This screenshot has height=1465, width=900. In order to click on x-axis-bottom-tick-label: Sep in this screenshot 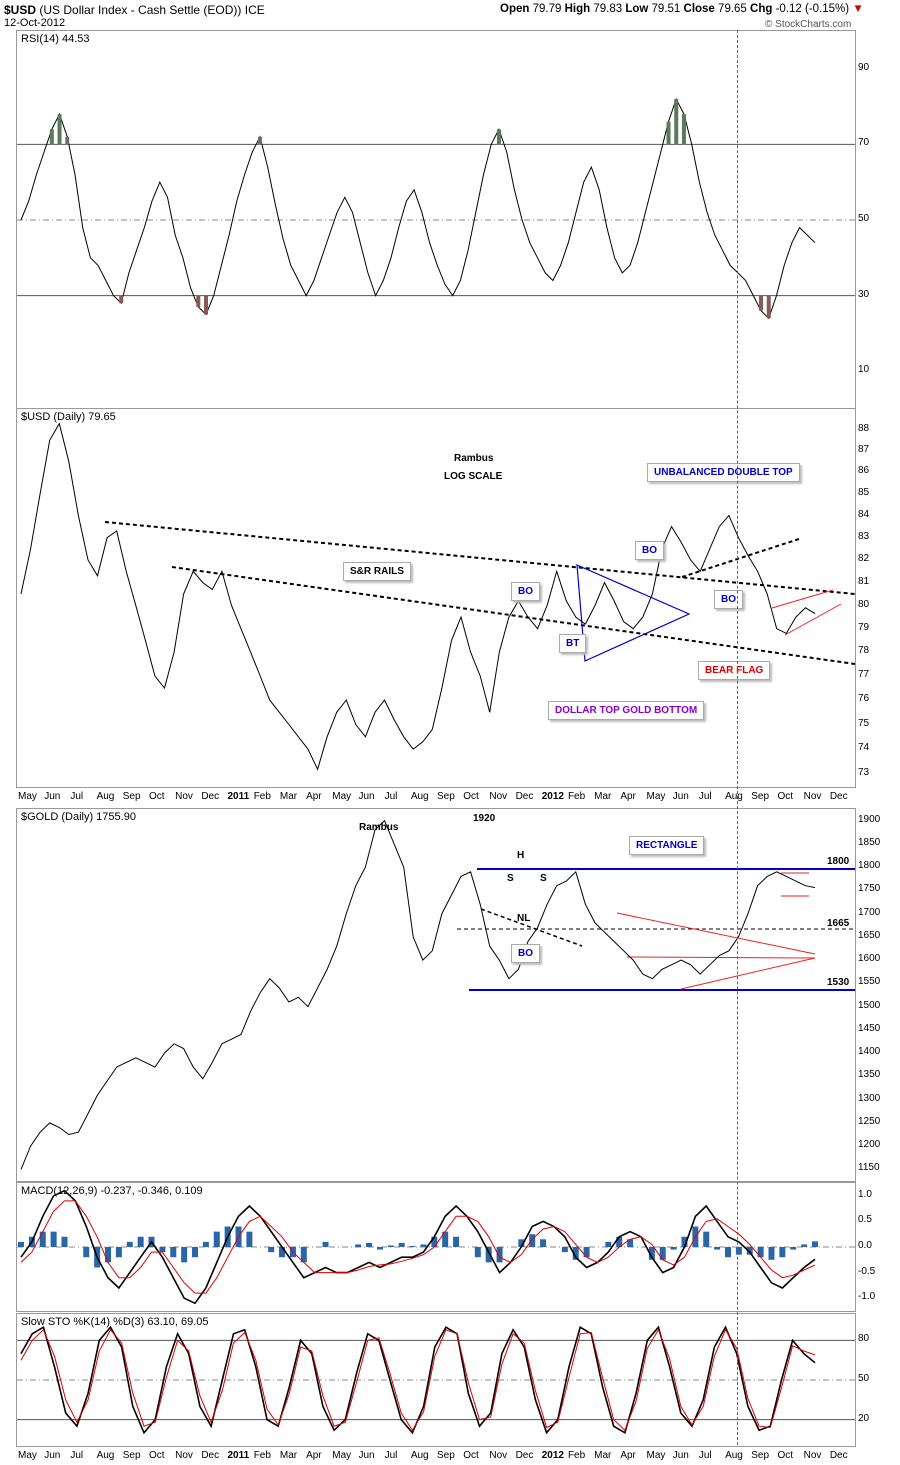, I will do `click(760, 1455)`.